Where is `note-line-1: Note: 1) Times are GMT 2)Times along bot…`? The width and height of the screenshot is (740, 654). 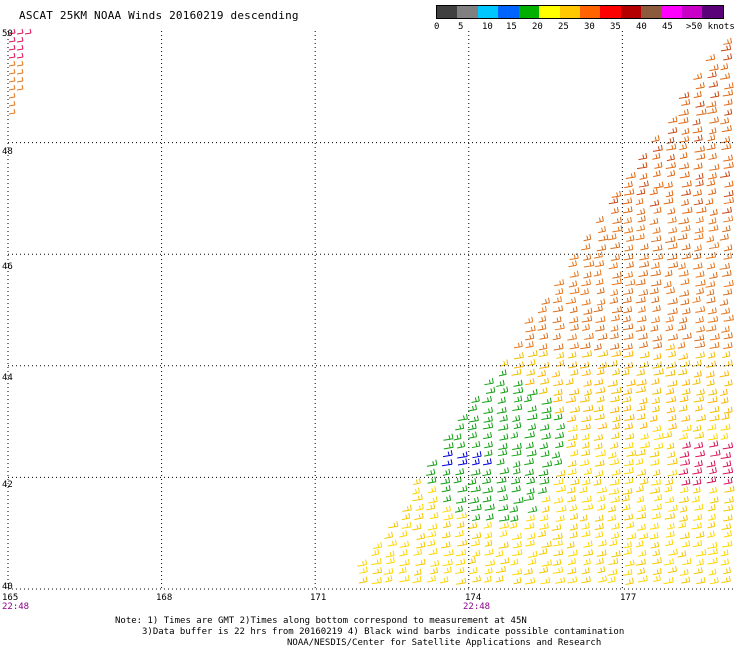
note-line-1: Note: 1) Times are GMT 2)Times along bot… is located at coordinates (321, 621).